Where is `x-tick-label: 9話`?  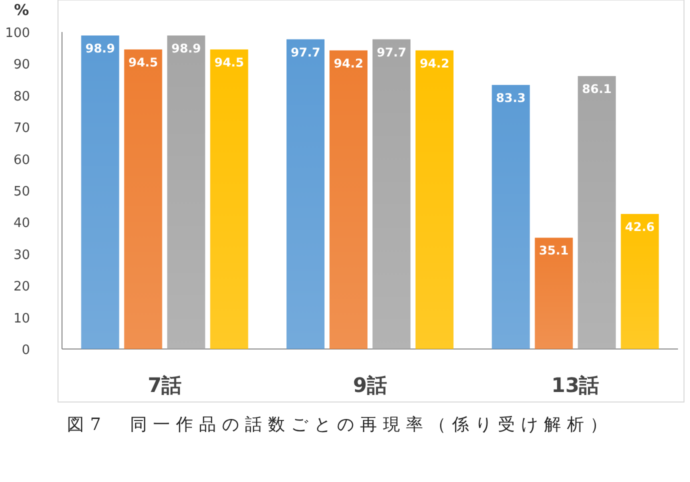 x-tick-label: 9話 is located at coordinates (370, 385).